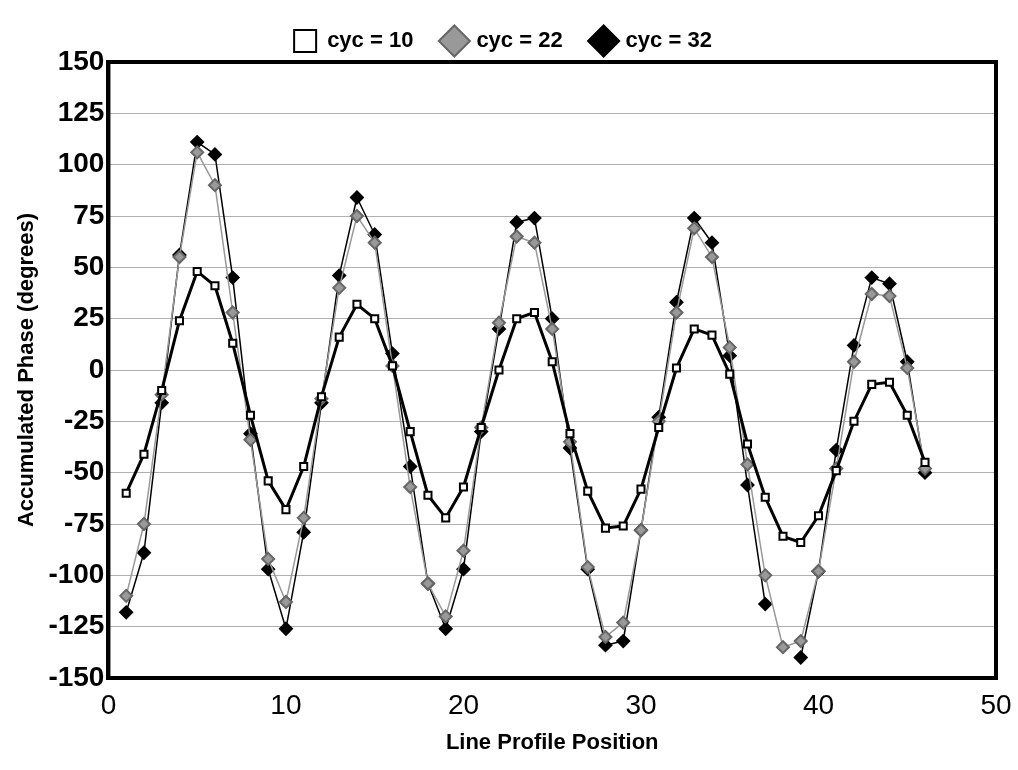 This screenshot has height=770, width=1018. What do you see at coordinates (996, 704) in the screenshot?
I see `x-tick-label: 50` at bounding box center [996, 704].